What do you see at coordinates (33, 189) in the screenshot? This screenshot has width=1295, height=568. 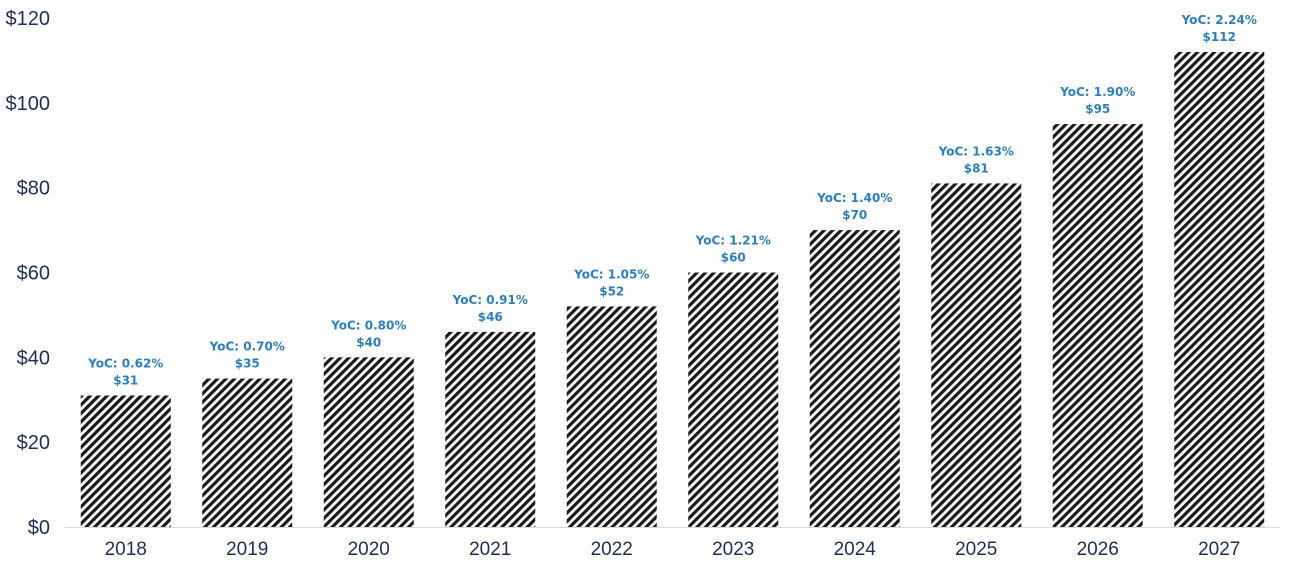 I see `y-tick-label: $80` at bounding box center [33, 189].